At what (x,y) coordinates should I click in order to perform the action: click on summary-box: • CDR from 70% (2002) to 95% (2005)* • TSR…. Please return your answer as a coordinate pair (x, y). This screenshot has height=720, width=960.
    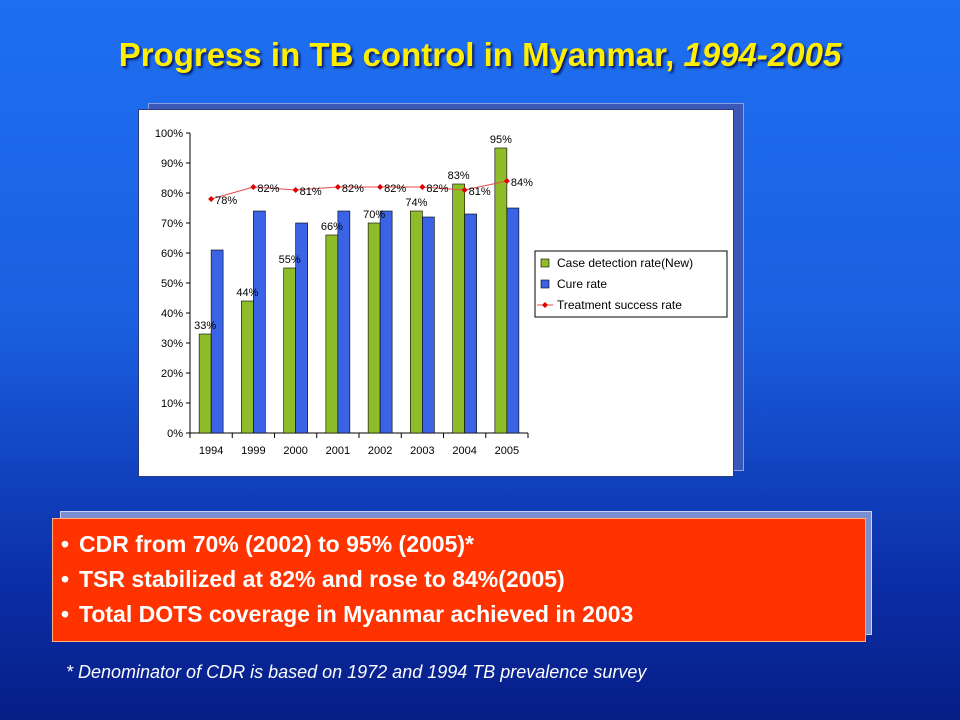
    Looking at the image, I should click on (459, 580).